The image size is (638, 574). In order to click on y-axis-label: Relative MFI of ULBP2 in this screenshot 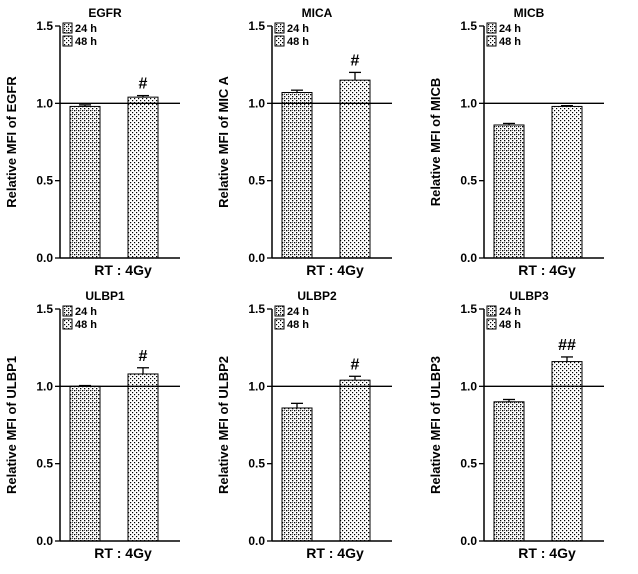, I will do `click(223, 425)`.